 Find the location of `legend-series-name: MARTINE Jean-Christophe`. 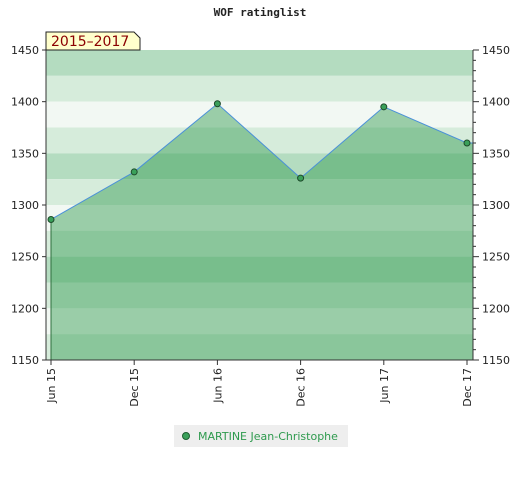

legend-series-name: MARTINE Jean-Christophe is located at coordinates (268, 436).